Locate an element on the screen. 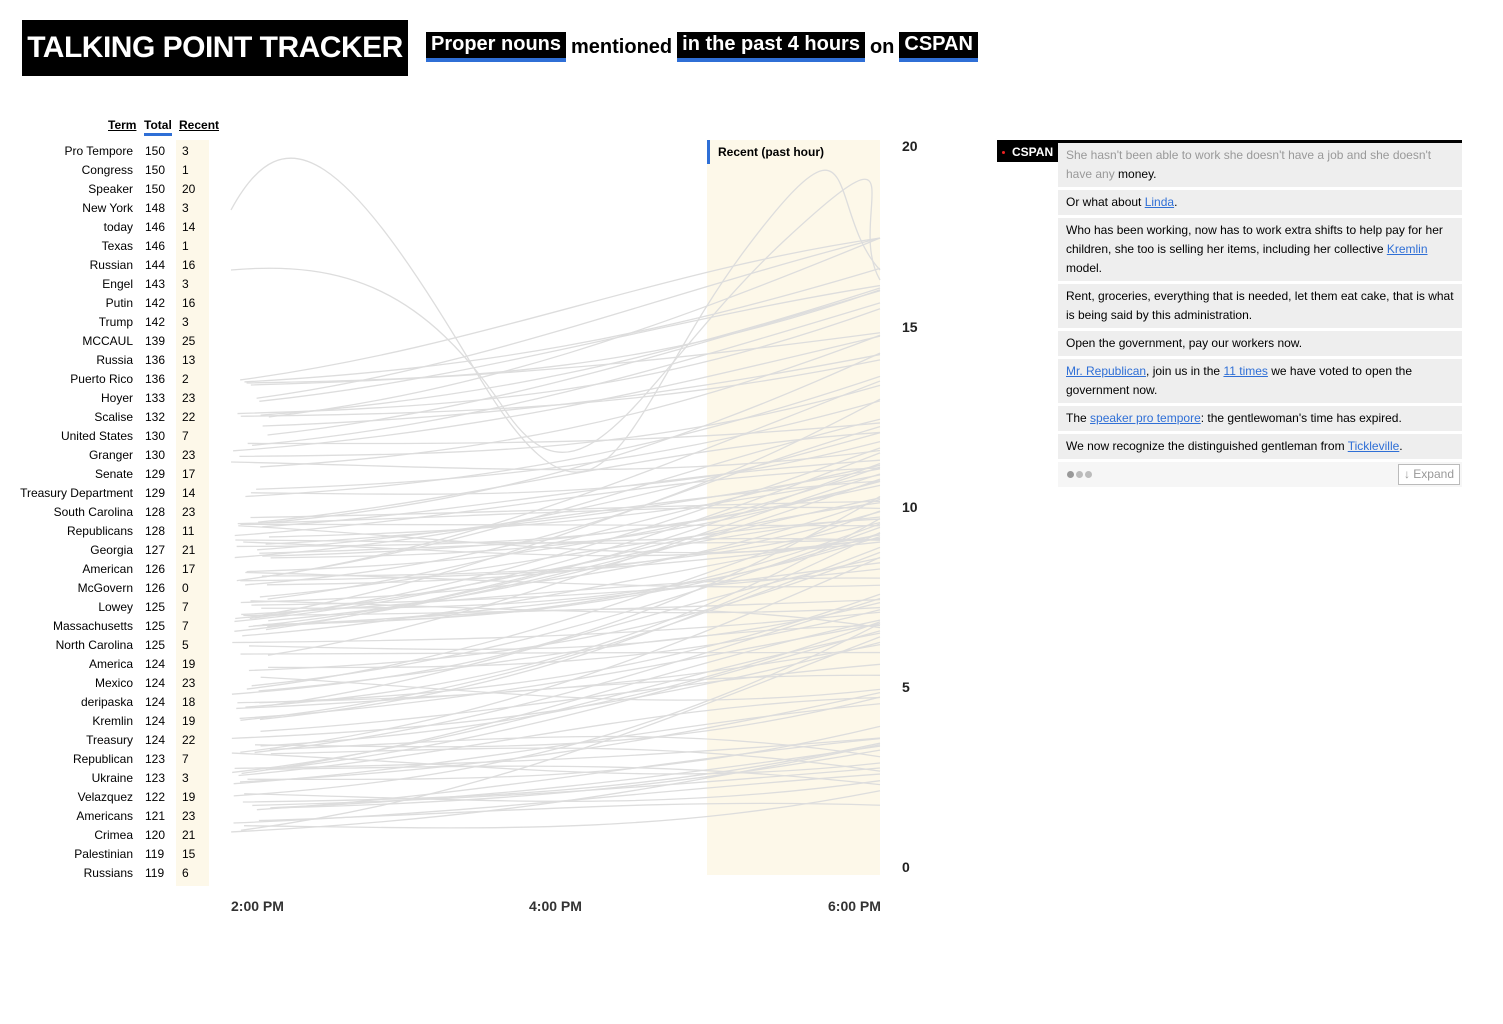 This screenshot has height=1024, width=1503. total-column-header: Total is located at coordinates (158, 127).